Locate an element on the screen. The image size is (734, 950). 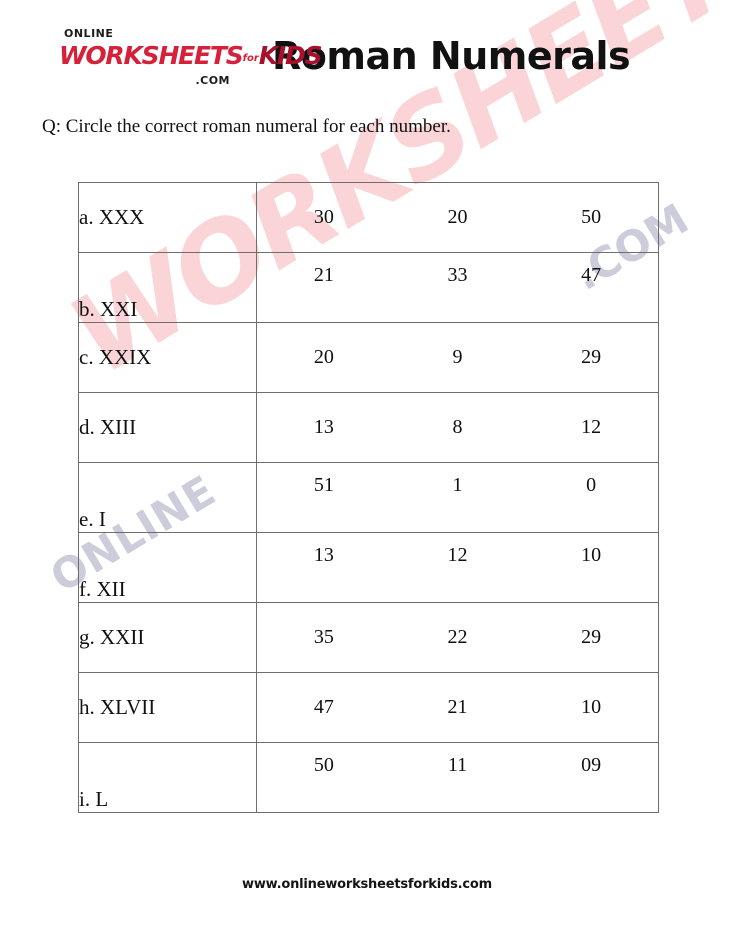
table-row: e. I 51 1 0 is located at coordinates (368, 497).